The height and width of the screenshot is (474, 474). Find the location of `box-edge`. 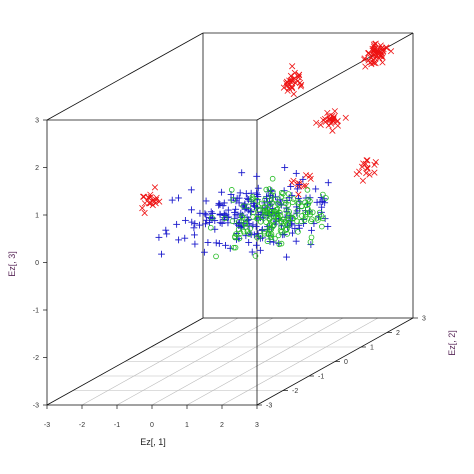

box-edge is located at coordinates (335, 76).